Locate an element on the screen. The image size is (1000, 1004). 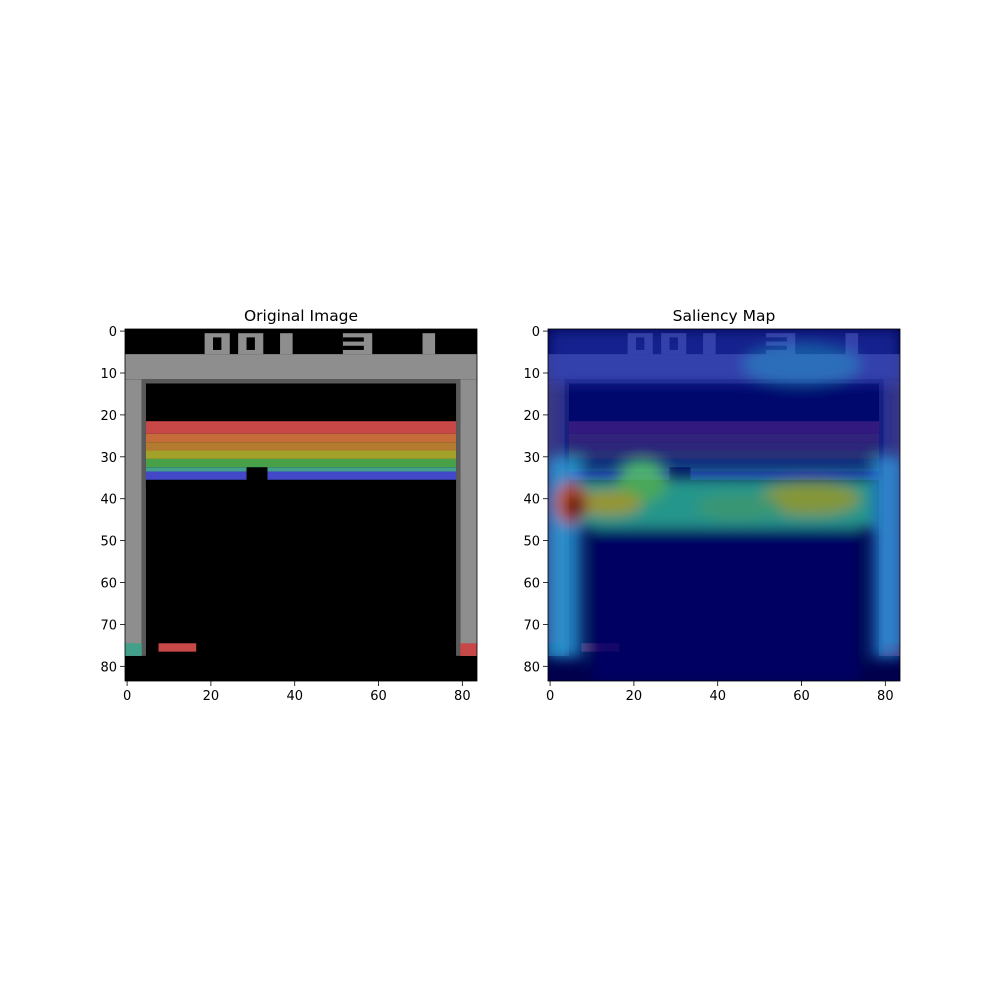
axes: Original Image 0 20 40 60 80 0 10 20 30 40 50 60 70 80 is located at coordinates (289, 505).